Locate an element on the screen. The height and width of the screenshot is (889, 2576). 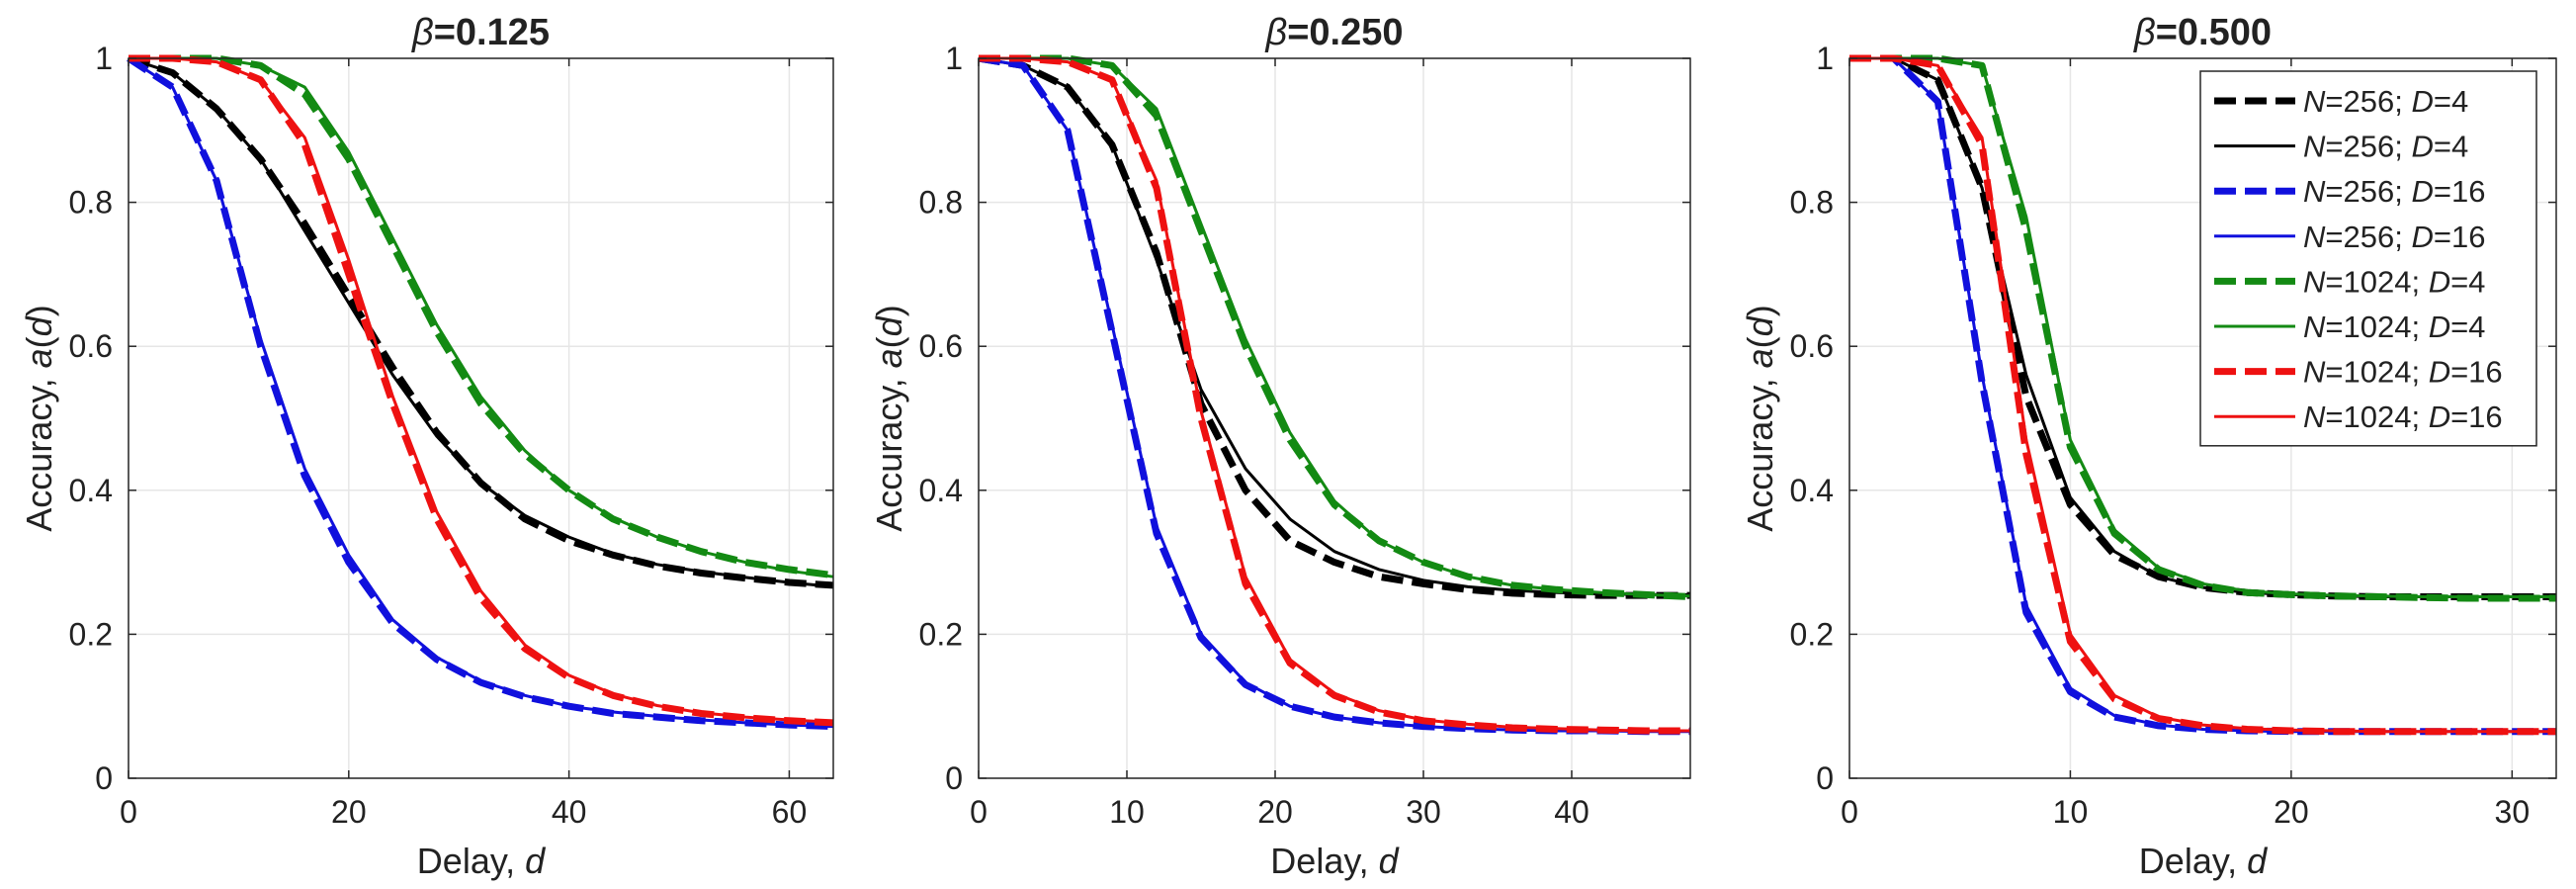
x-tick-label: 10 is located at coordinates (1127, 812).